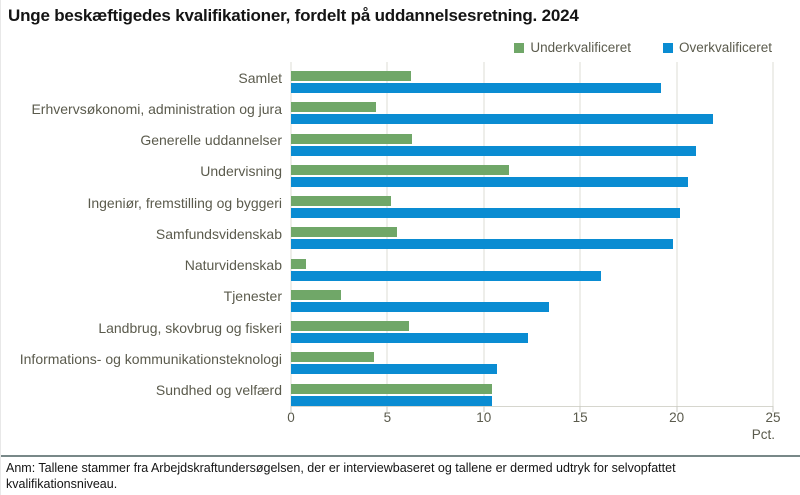 The height and width of the screenshot is (495, 800). I want to click on legend-item: Overkvalificeret, so click(717, 47).